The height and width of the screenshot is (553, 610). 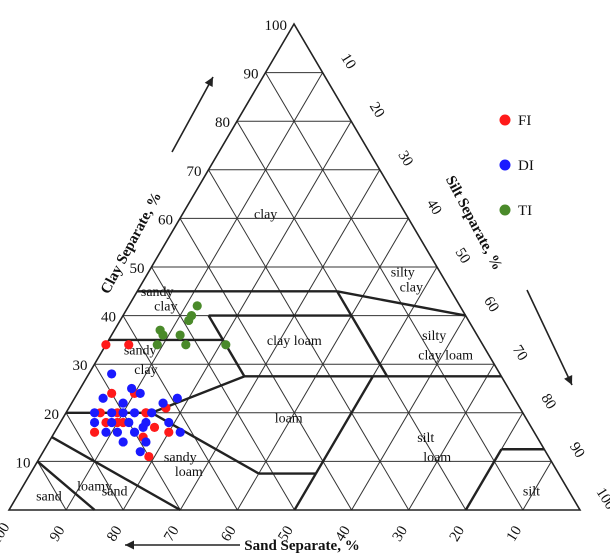 What do you see at coordinates (458, 533) in the screenshot?
I see `sand-tick-label: 20` at bounding box center [458, 533].